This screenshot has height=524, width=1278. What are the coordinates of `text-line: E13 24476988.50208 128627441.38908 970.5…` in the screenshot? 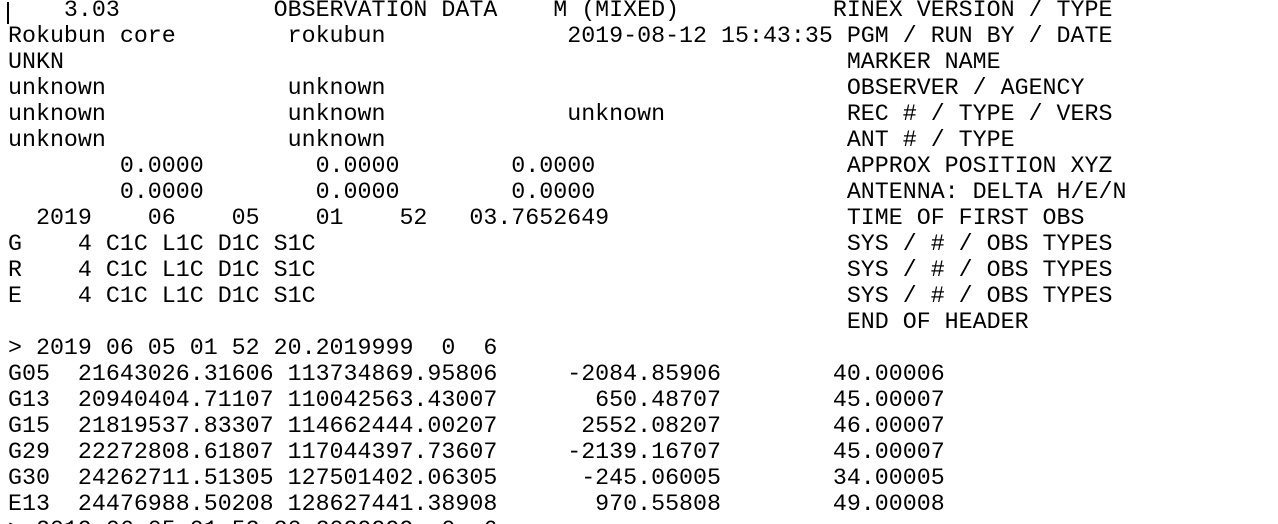 It's located at (476, 504).